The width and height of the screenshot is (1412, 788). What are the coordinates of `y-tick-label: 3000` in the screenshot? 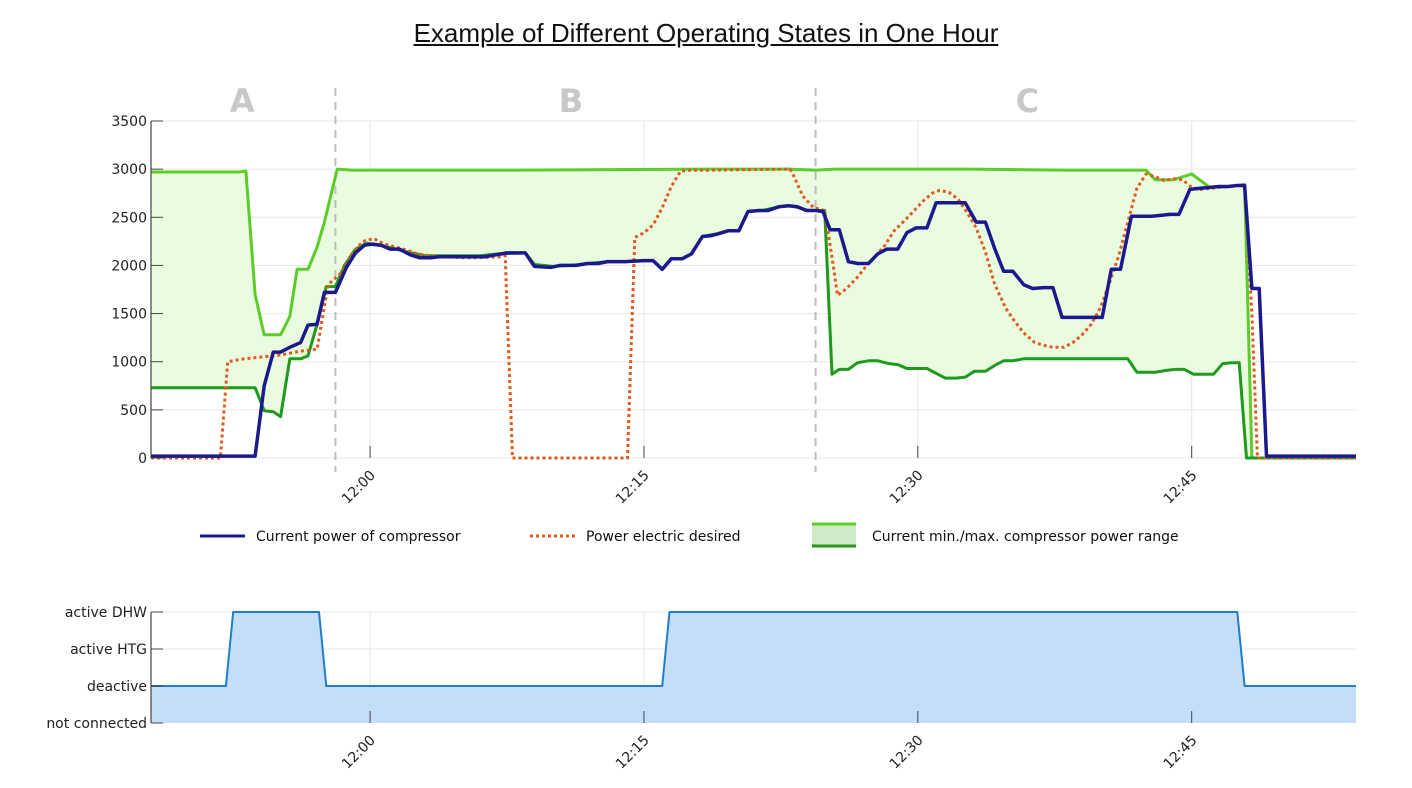 It's located at (129, 170).